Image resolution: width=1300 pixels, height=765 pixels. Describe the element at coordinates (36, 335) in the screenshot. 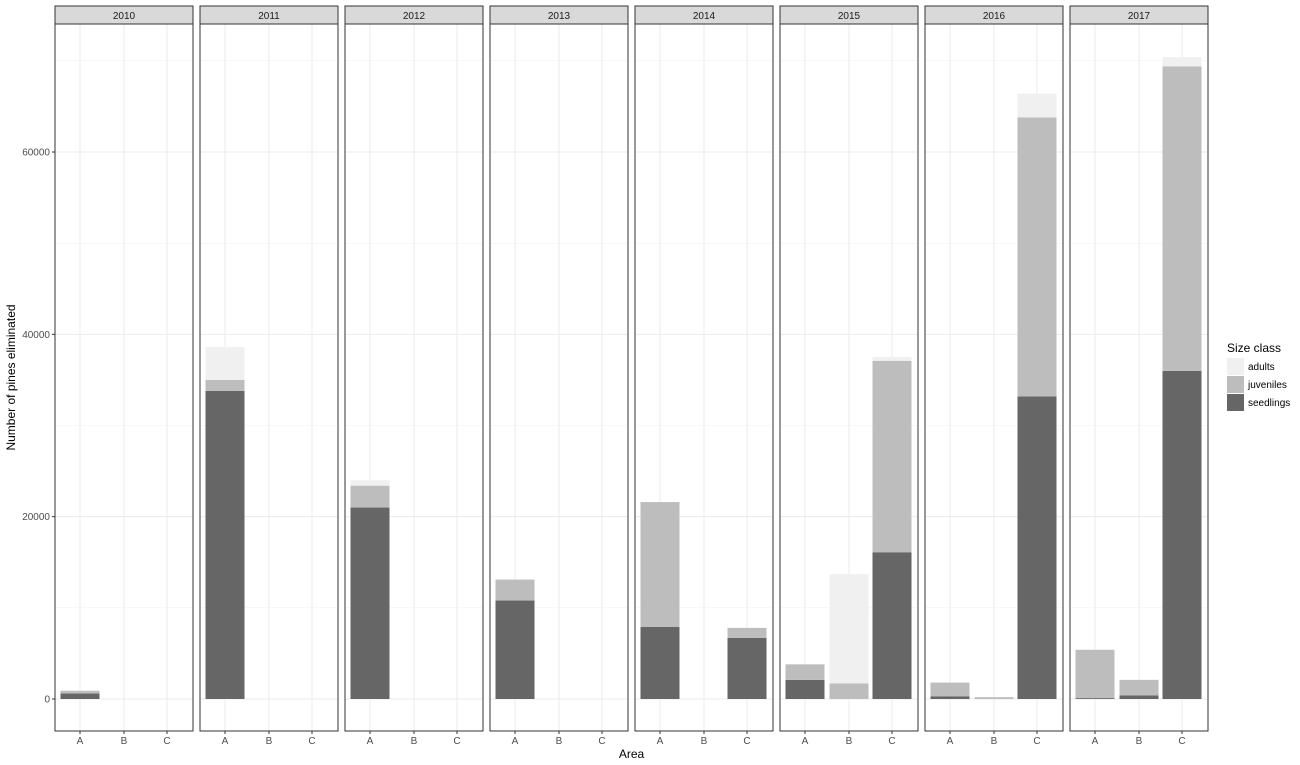

I see `y-tick-label: 40000` at that location.